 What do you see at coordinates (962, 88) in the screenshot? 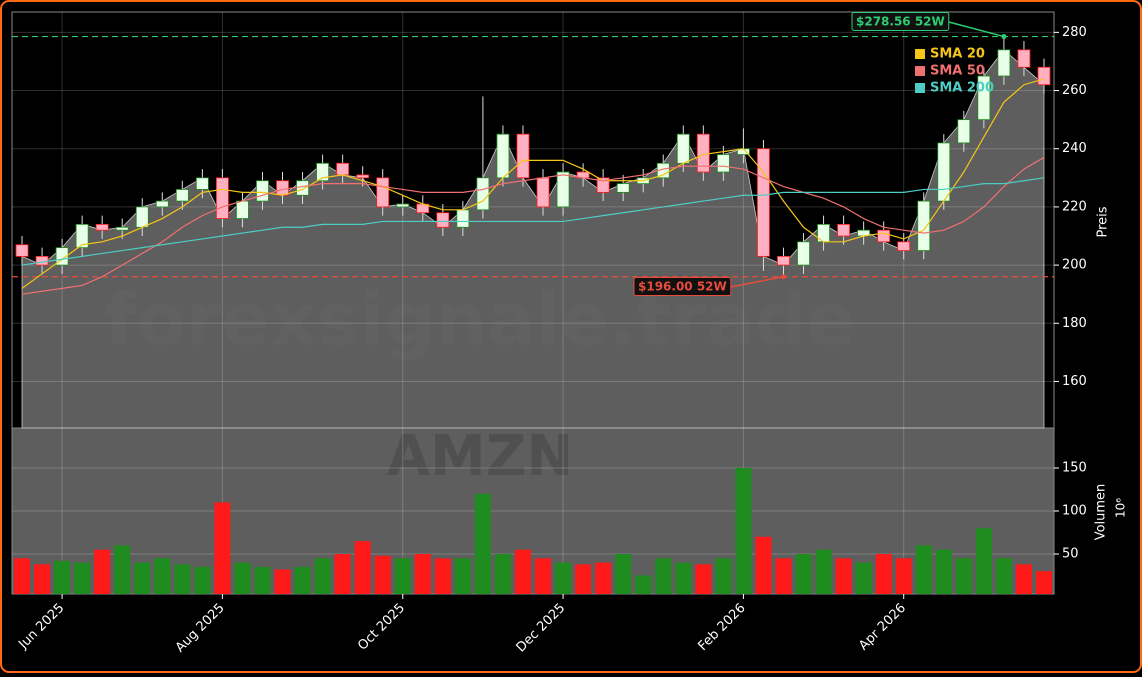
I see `legend-label: SMA 200` at bounding box center [962, 88].